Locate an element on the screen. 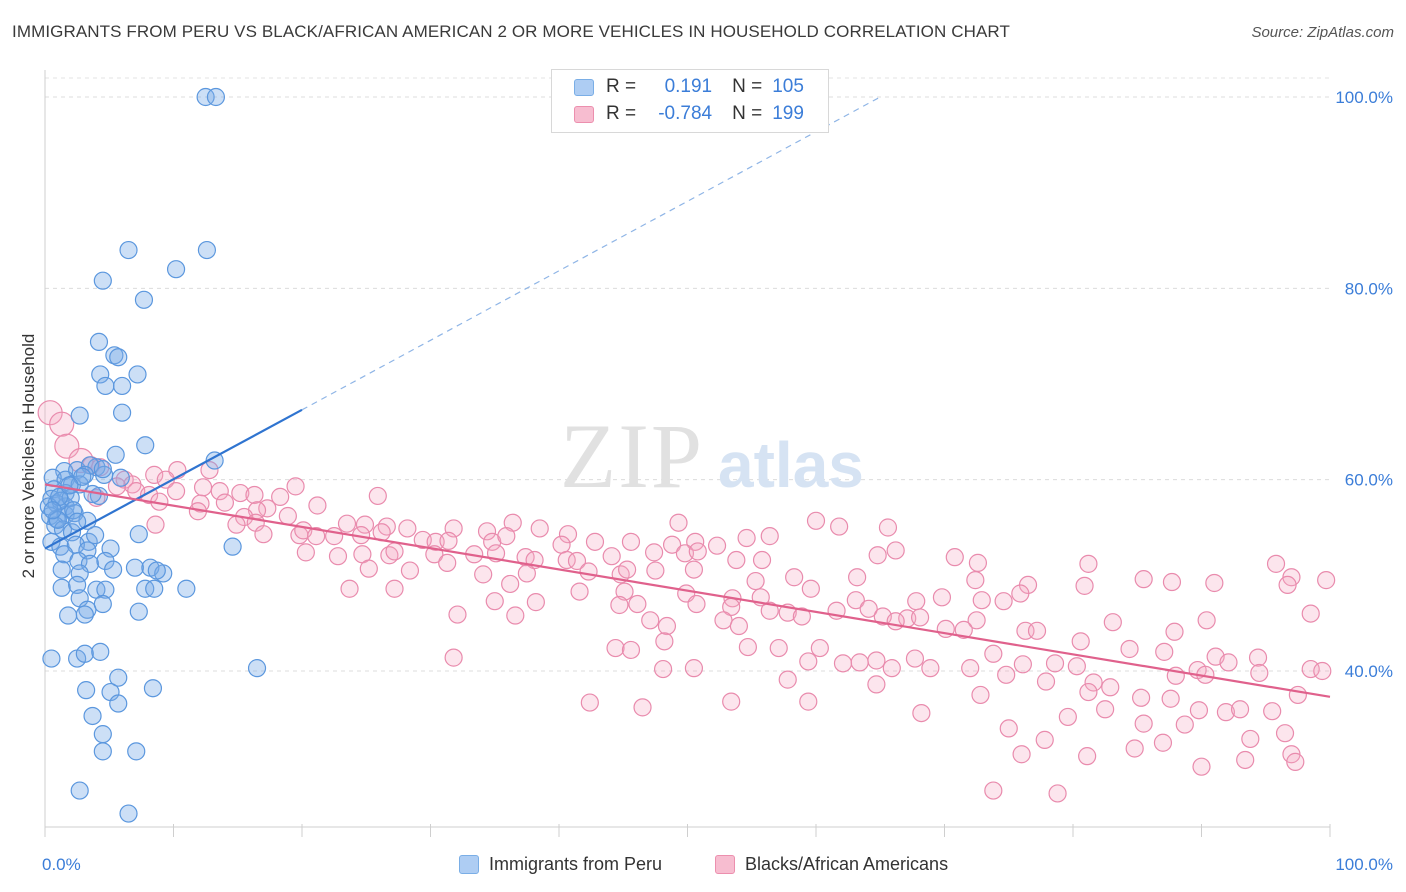 This screenshot has height=892, width=1406. legend-n-value-peru: 105 is located at coordinates (788, 86).